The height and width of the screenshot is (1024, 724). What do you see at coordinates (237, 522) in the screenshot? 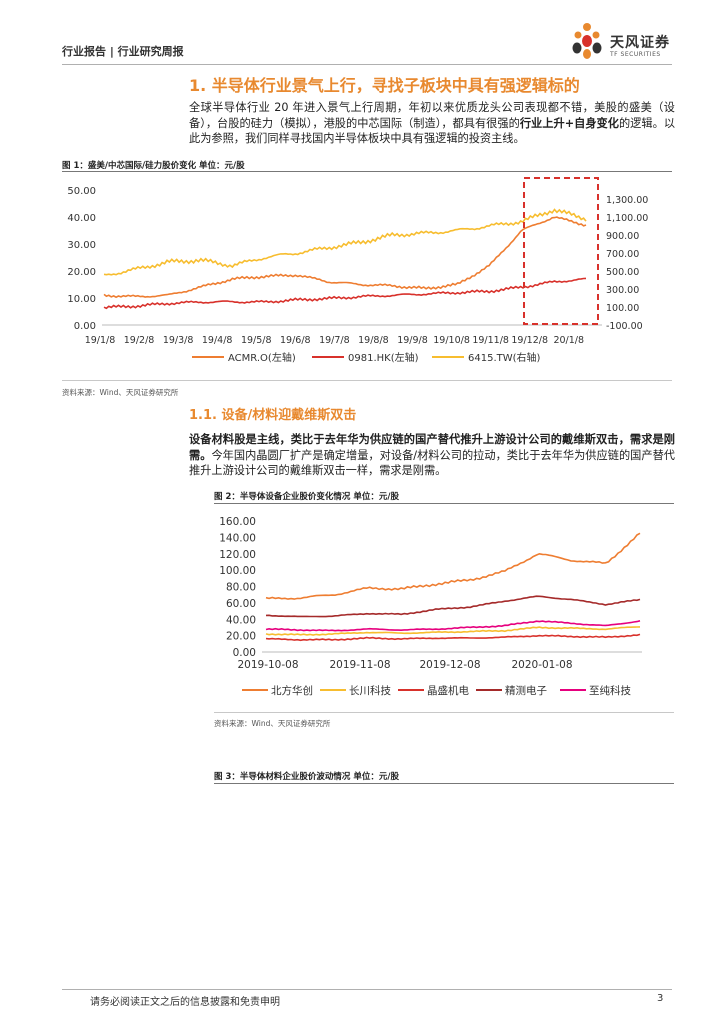
I see `y-tick-label: 160.00` at bounding box center [237, 522].